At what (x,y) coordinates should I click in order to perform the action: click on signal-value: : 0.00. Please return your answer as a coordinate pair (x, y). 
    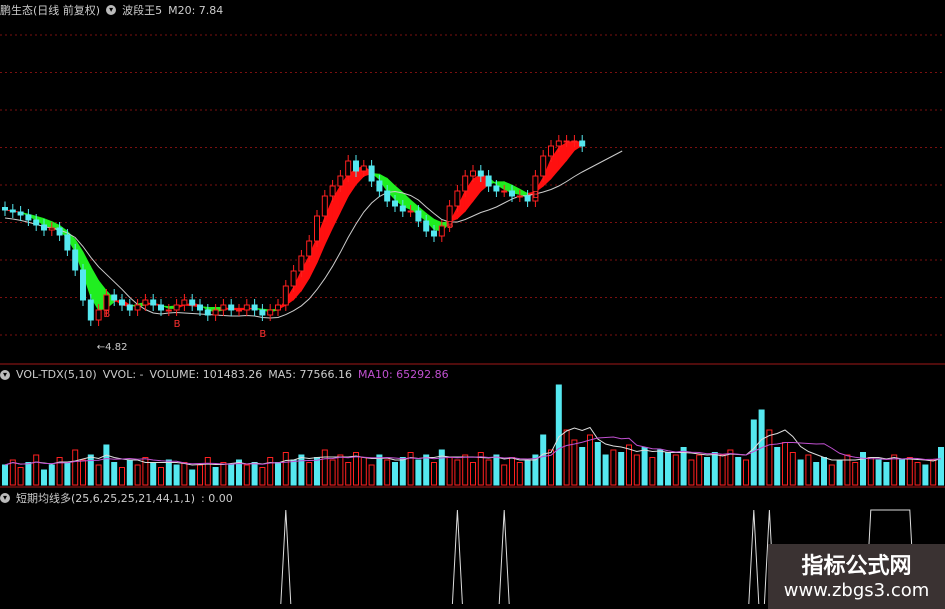
    Looking at the image, I should click on (217, 498).